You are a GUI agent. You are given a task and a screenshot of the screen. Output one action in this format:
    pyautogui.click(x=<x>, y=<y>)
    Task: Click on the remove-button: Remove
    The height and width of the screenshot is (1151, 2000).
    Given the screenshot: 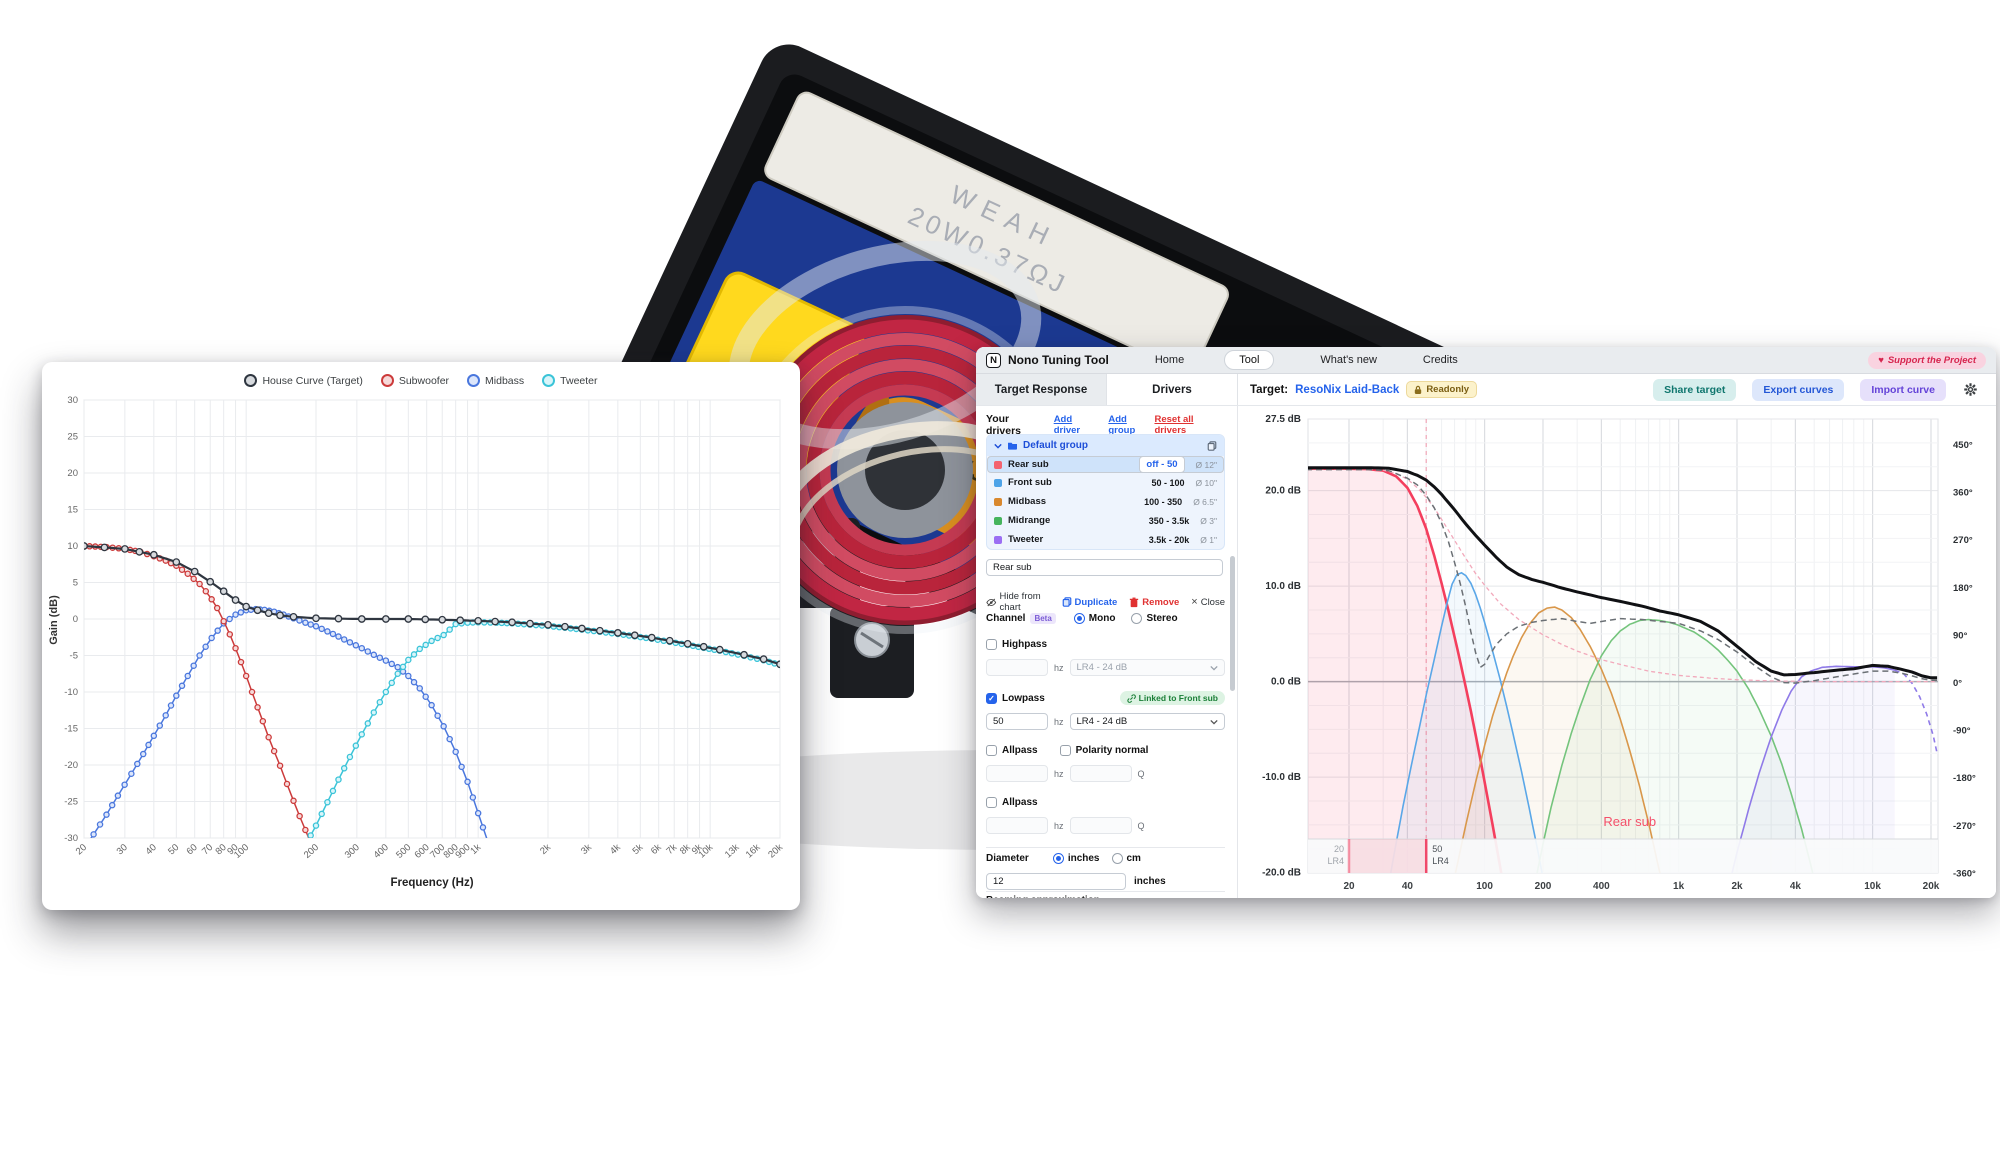 What is the action you would take?
    pyautogui.click(x=1154, y=602)
    